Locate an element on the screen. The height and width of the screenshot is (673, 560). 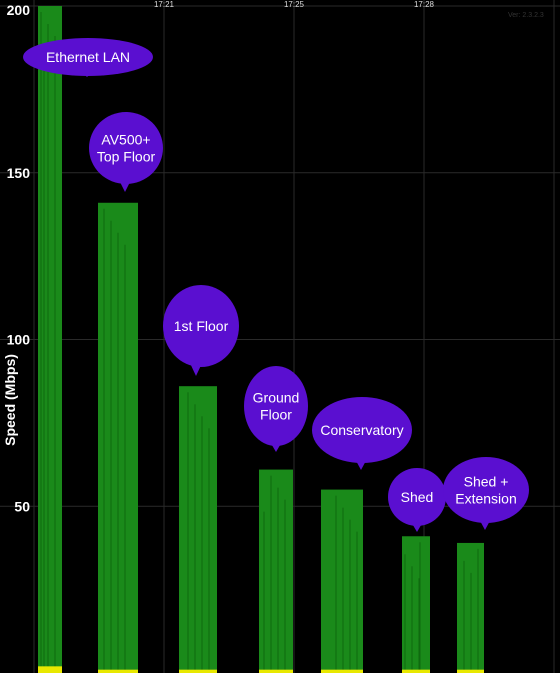
callout-bubble: Conservatory is located at coordinates (362, 433).